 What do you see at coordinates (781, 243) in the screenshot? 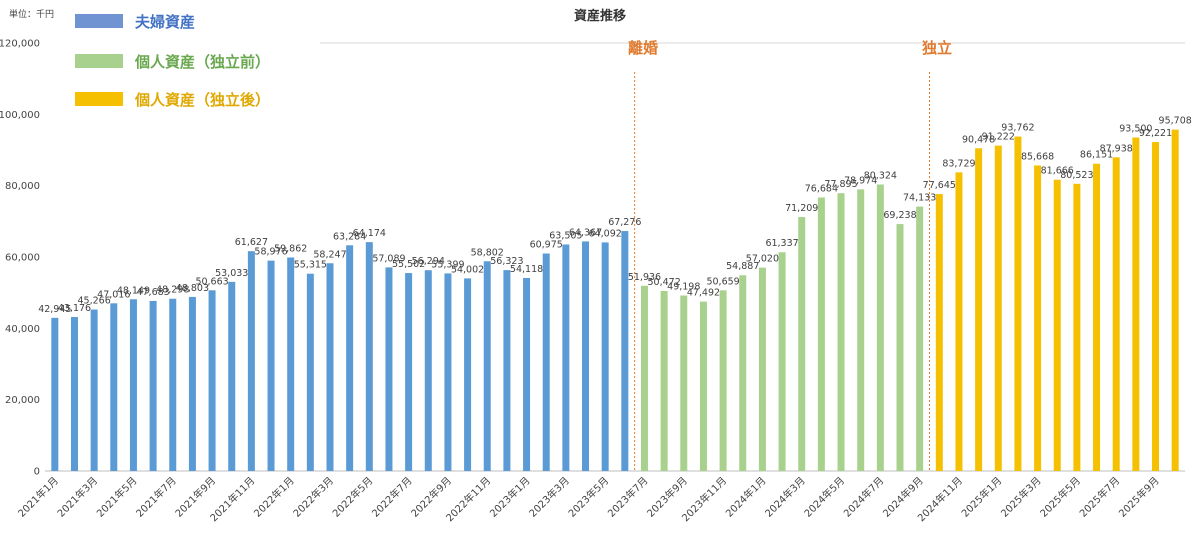
I see `data-label: 61,337` at bounding box center [781, 243].